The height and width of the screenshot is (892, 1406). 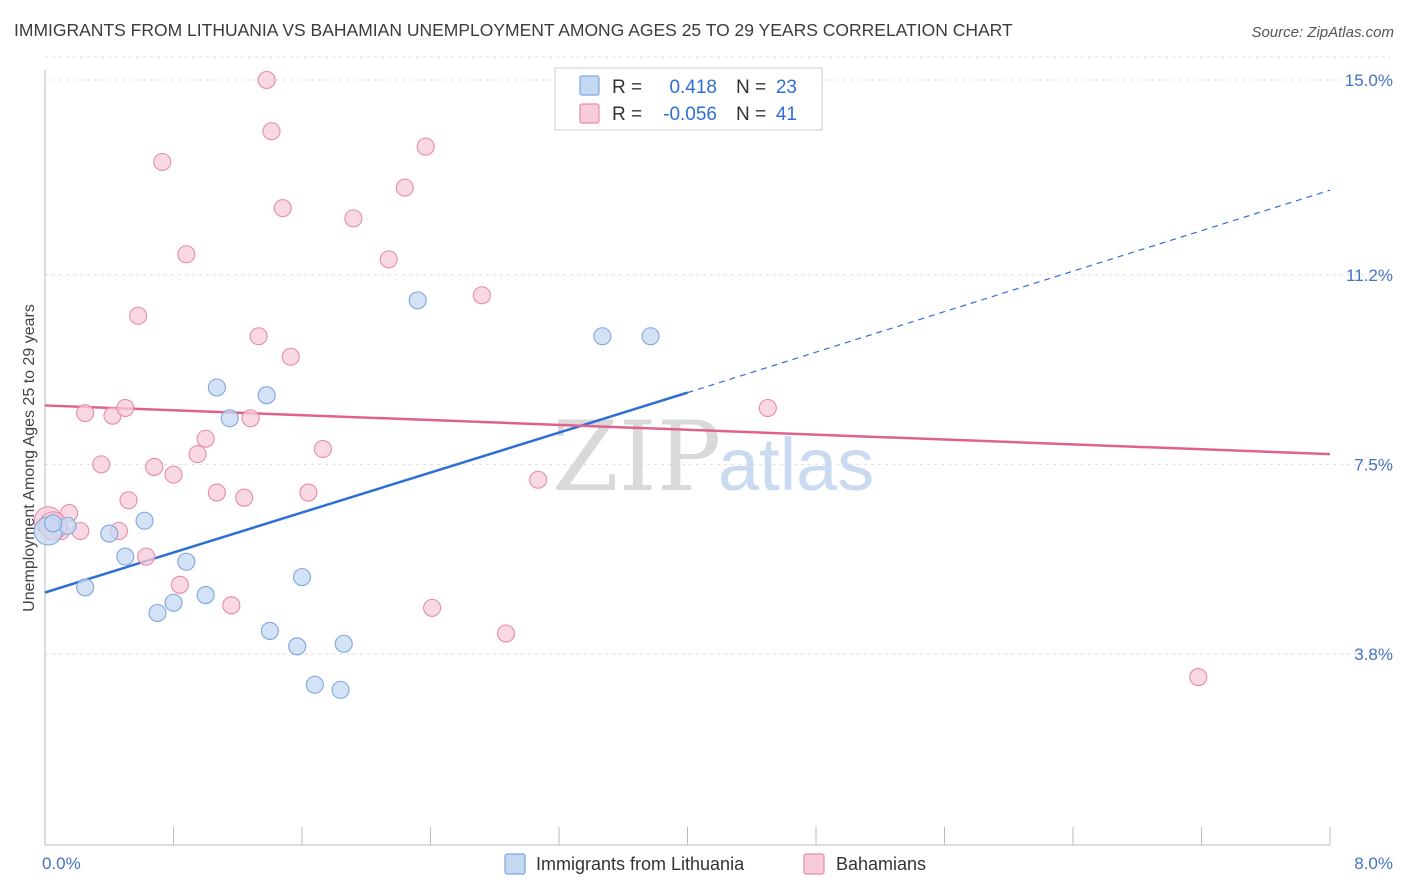 What do you see at coordinates (1373, 654) in the screenshot?
I see `y-tick-label: 3.8%` at bounding box center [1373, 654].